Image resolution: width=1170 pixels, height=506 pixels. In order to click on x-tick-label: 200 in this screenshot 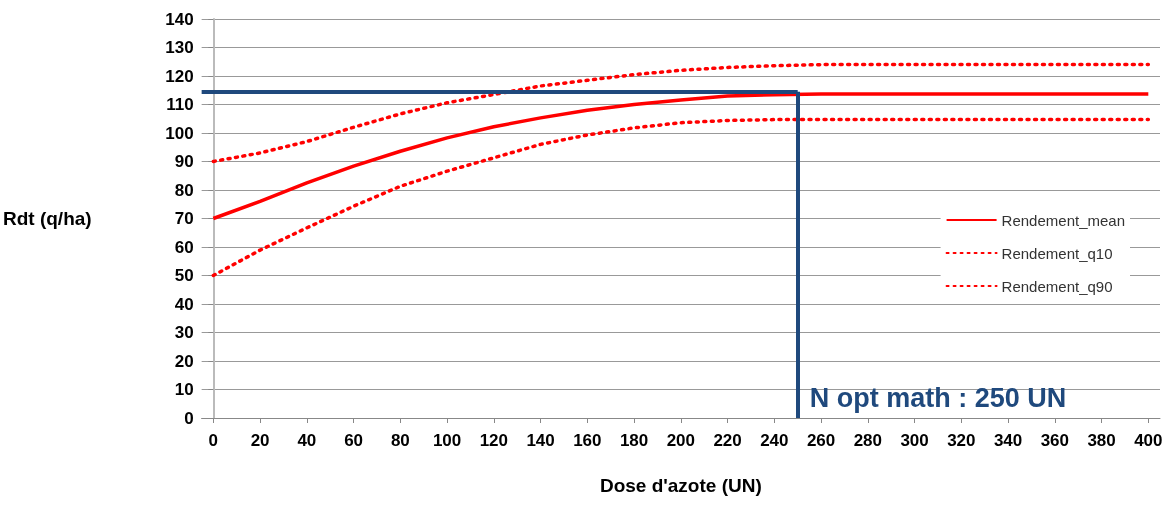, I will do `click(681, 440)`.